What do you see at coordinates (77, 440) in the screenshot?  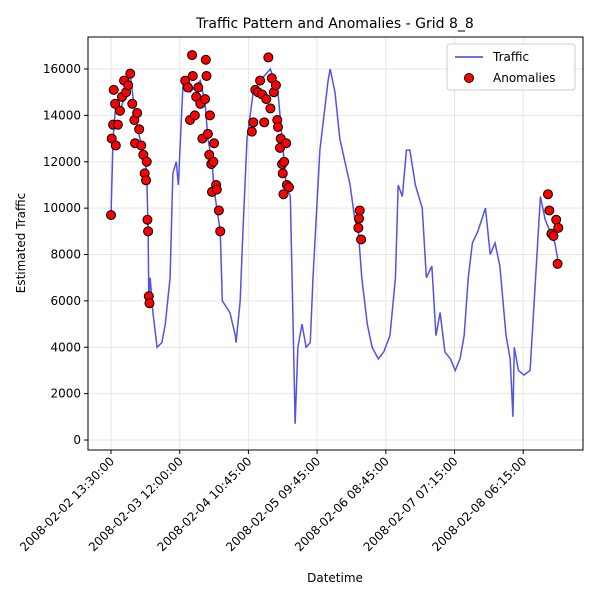 I see `y-tick-label: 0` at bounding box center [77, 440].